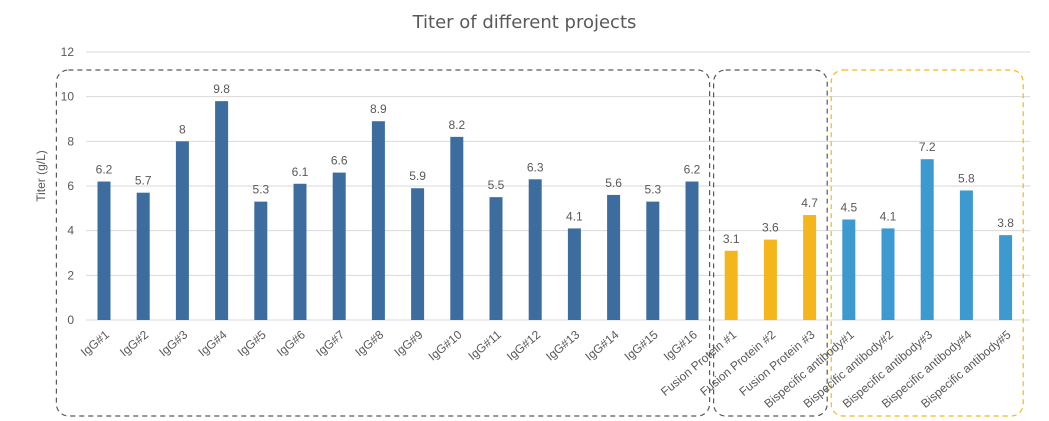  What do you see at coordinates (182, 129) in the screenshot?
I see `data-label: 8` at bounding box center [182, 129].